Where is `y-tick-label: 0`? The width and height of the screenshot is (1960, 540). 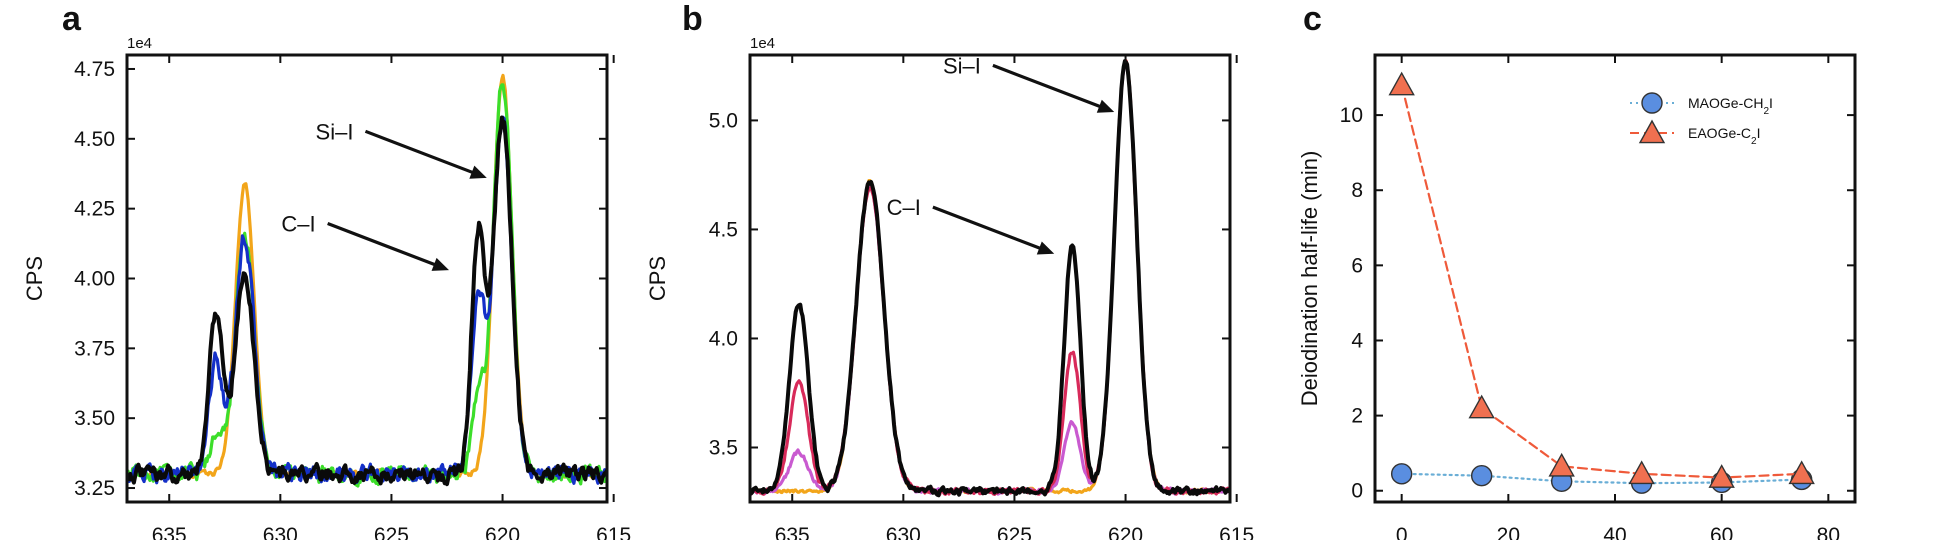
y-tick-label: 0 is located at coordinates (1357, 491).